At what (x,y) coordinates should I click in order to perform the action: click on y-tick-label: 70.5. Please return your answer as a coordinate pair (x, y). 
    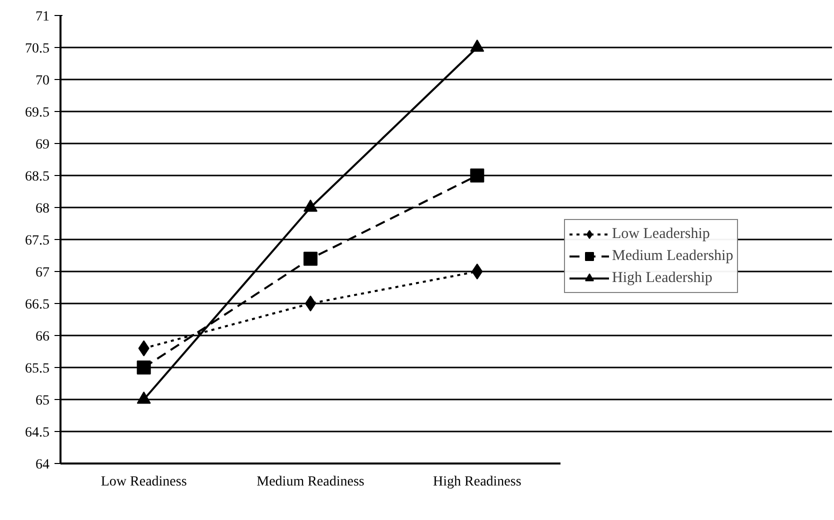
    Looking at the image, I should click on (37, 49).